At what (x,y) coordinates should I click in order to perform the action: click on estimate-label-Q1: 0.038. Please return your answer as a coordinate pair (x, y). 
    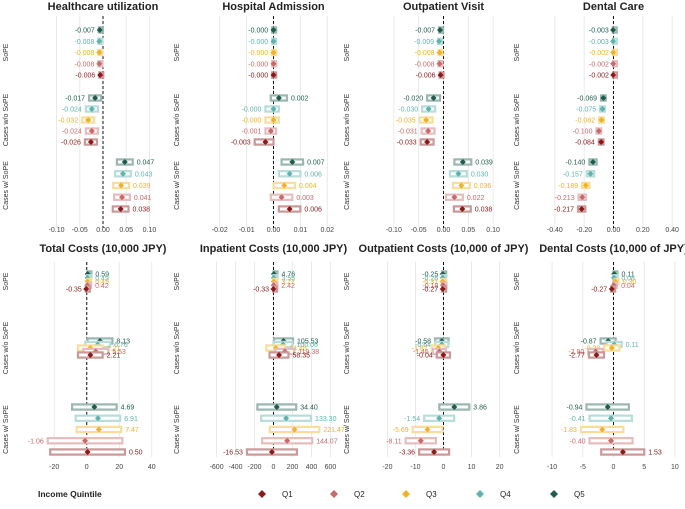
    Looking at the image, I should click on (484, 210).